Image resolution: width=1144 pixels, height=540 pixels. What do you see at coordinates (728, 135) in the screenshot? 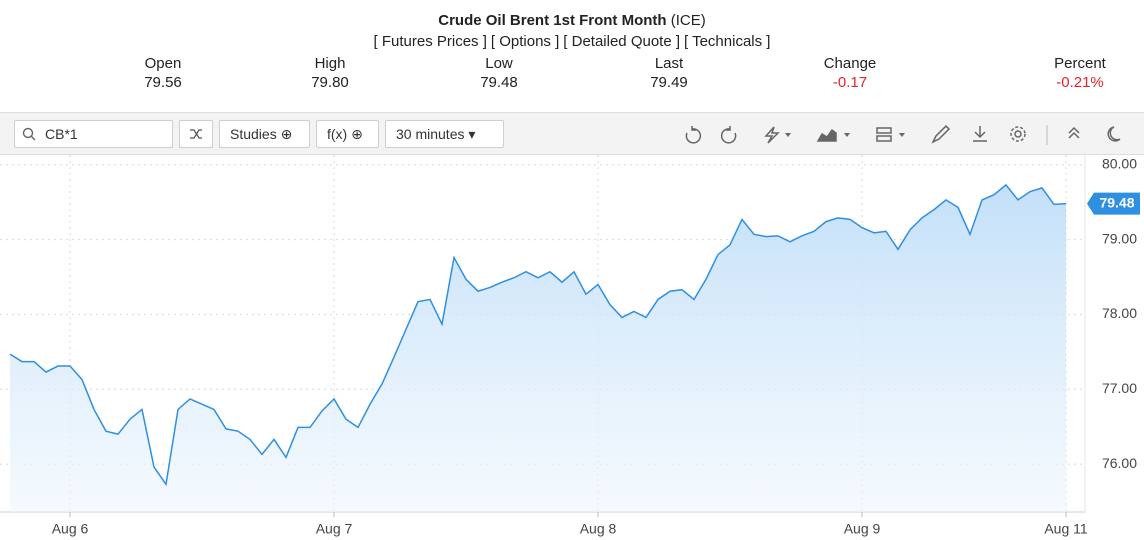
I see `redo-icon` at bounding box center [728, 135].